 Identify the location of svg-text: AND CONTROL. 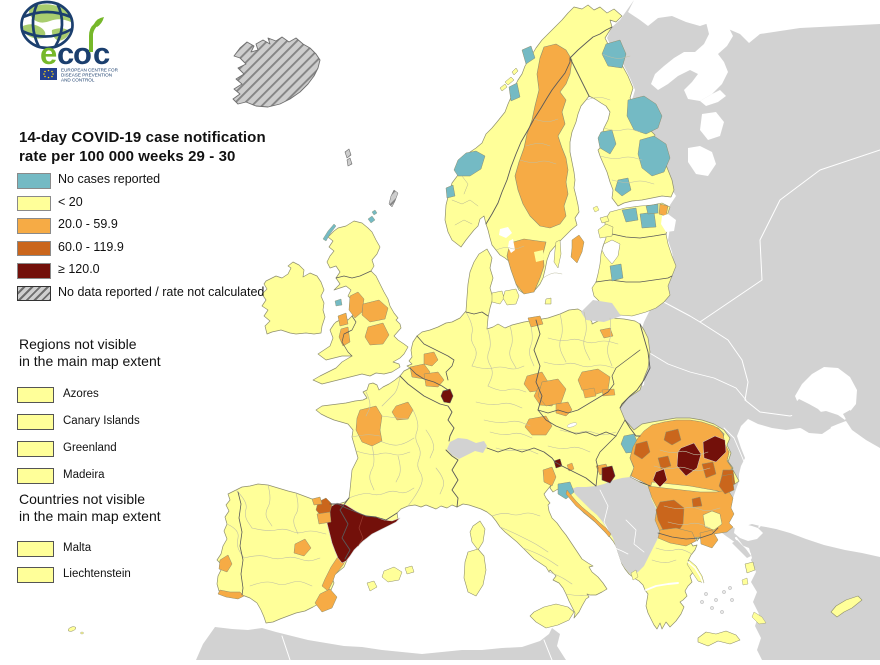
(78, 80).